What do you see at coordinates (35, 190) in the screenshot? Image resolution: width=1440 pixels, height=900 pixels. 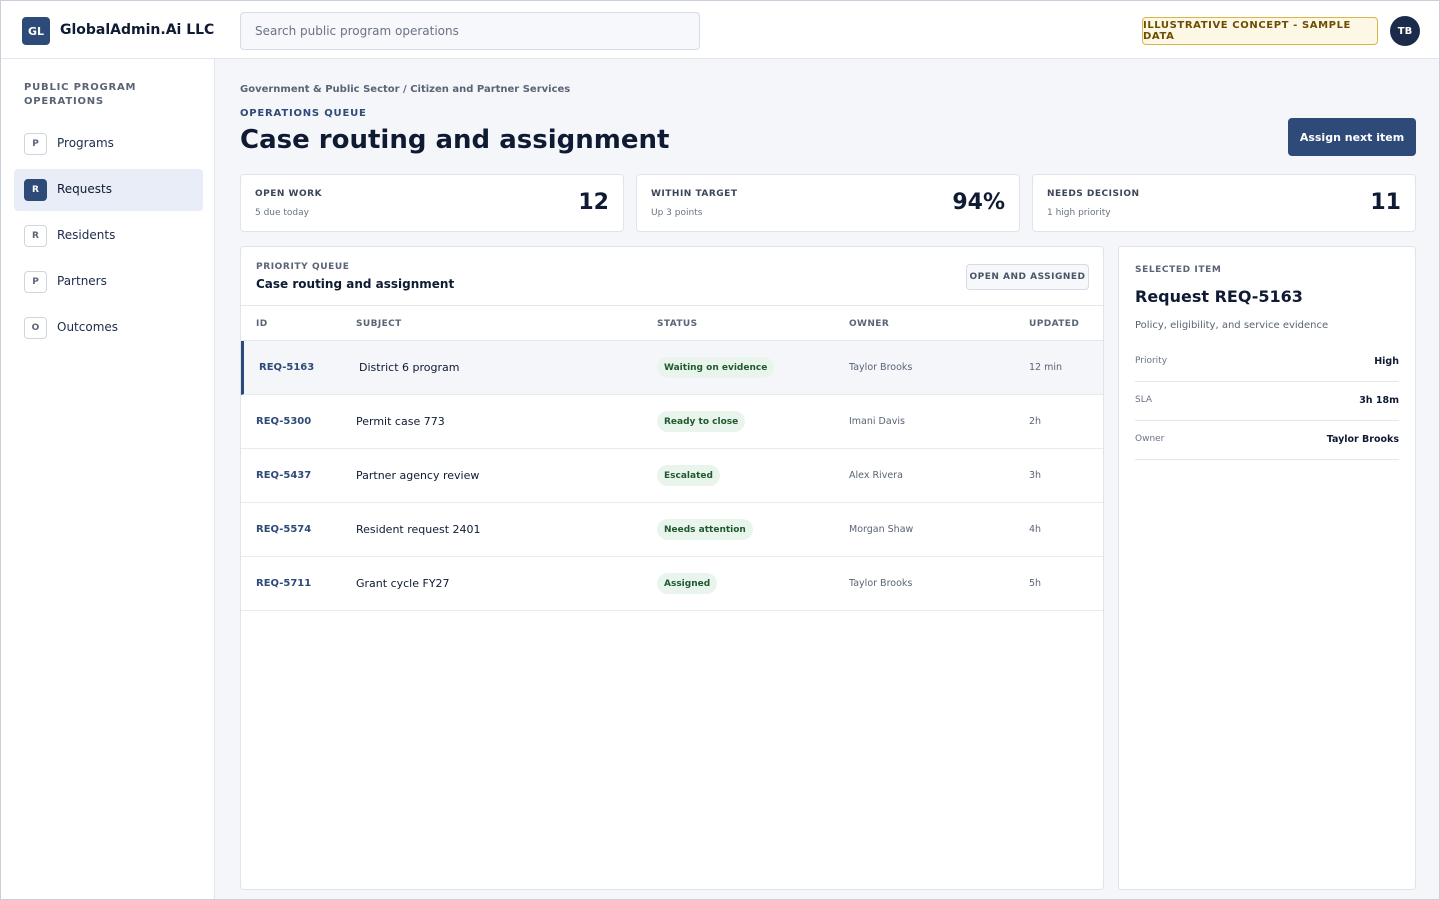 I see `requests-icon: R` at bounding box center [35, 190].